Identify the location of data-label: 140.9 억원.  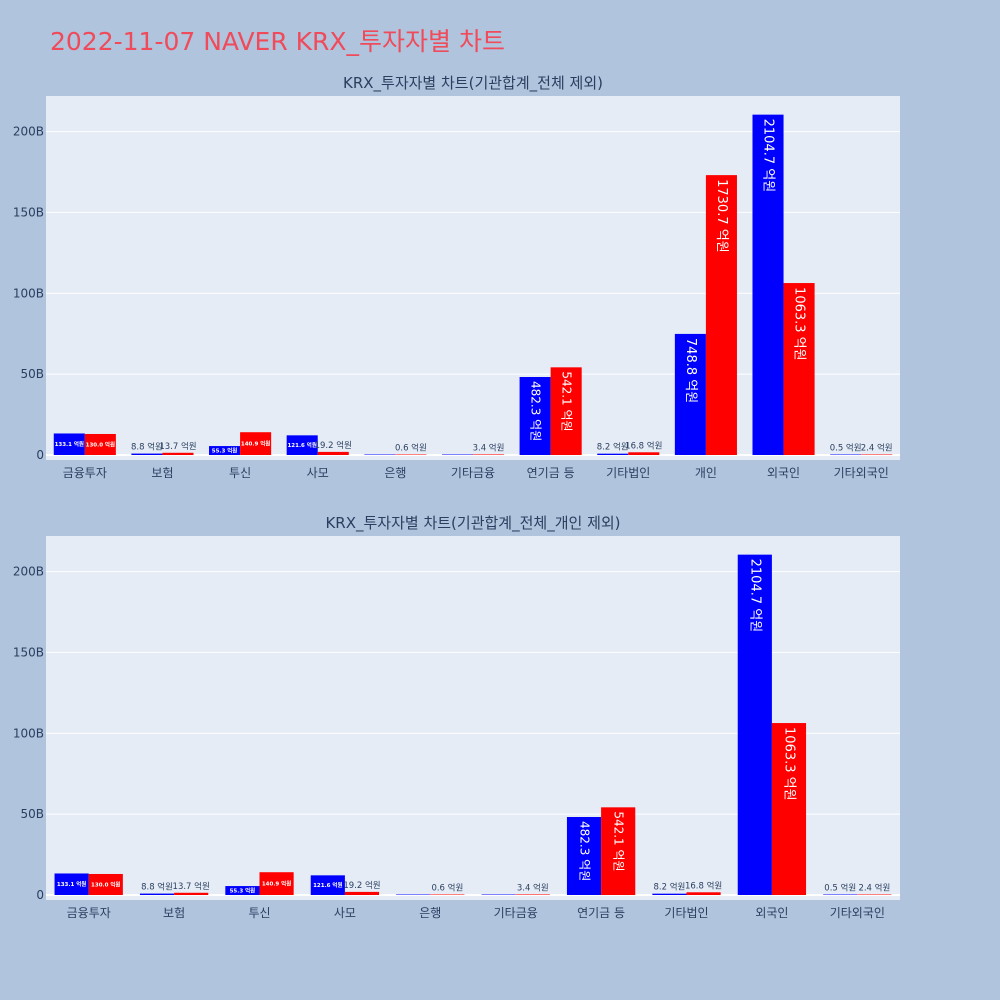
(276, 884).